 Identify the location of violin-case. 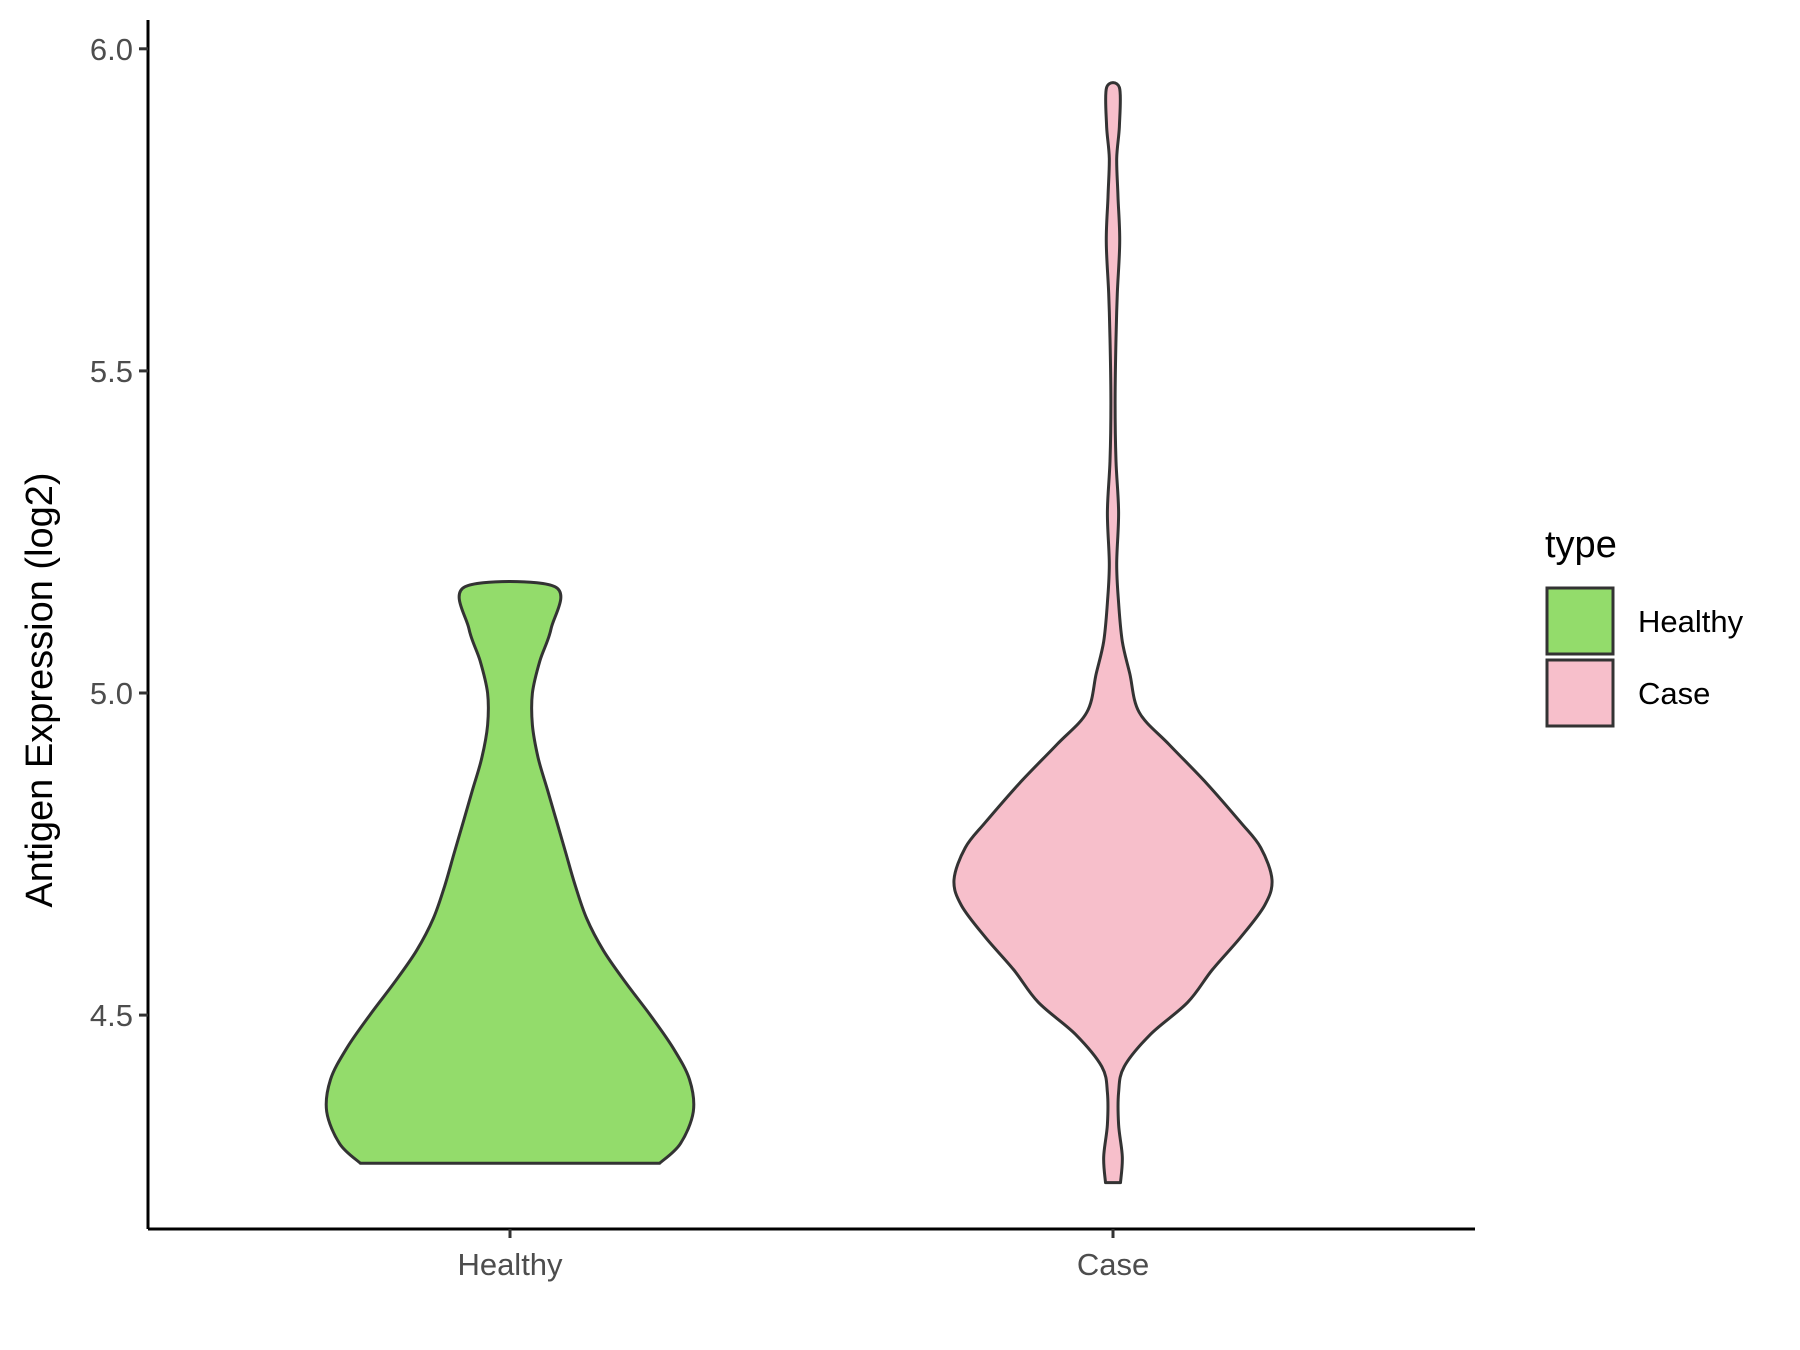
(1113, 633).